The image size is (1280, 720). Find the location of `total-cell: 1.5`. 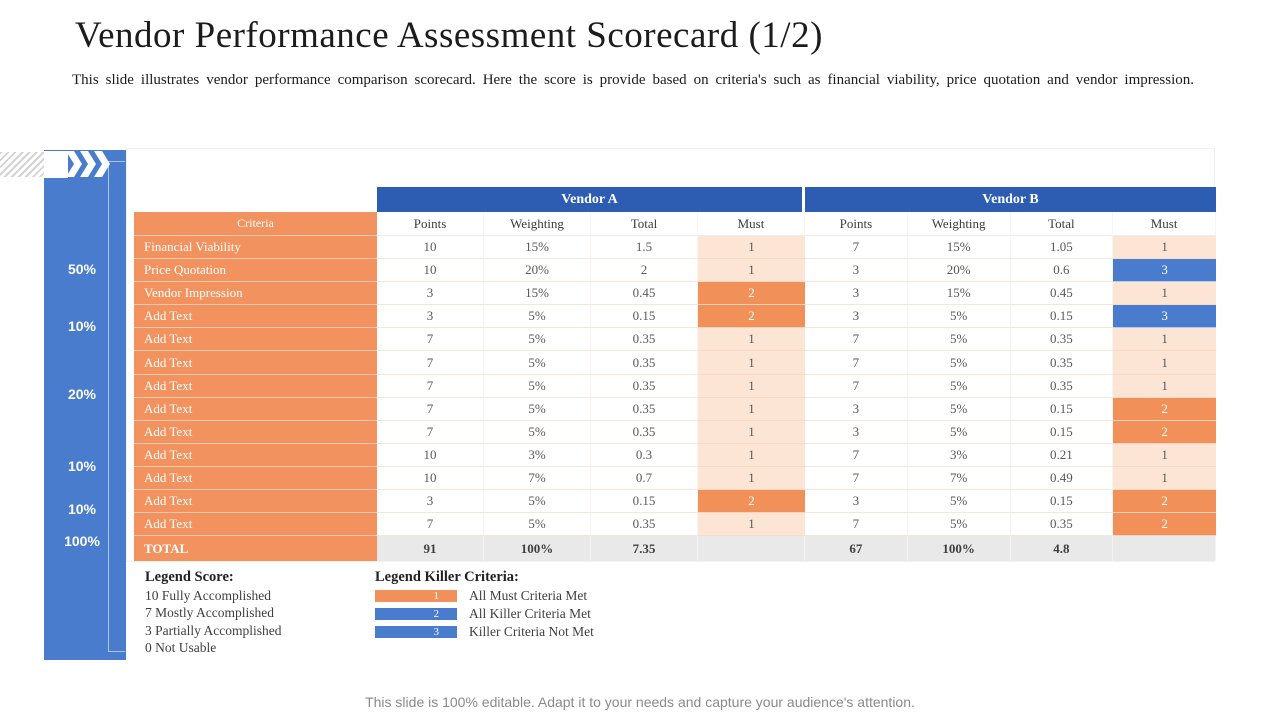

total-cell: 1.5 is located at coordinates (644, 248).